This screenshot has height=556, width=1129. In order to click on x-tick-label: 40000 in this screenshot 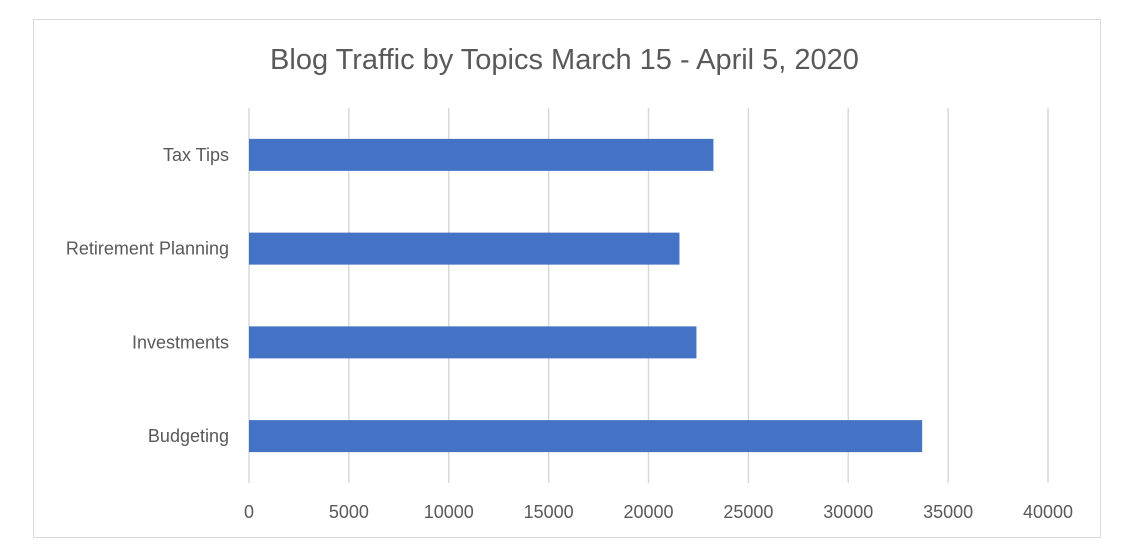, I will do `click(1048, 512)`.